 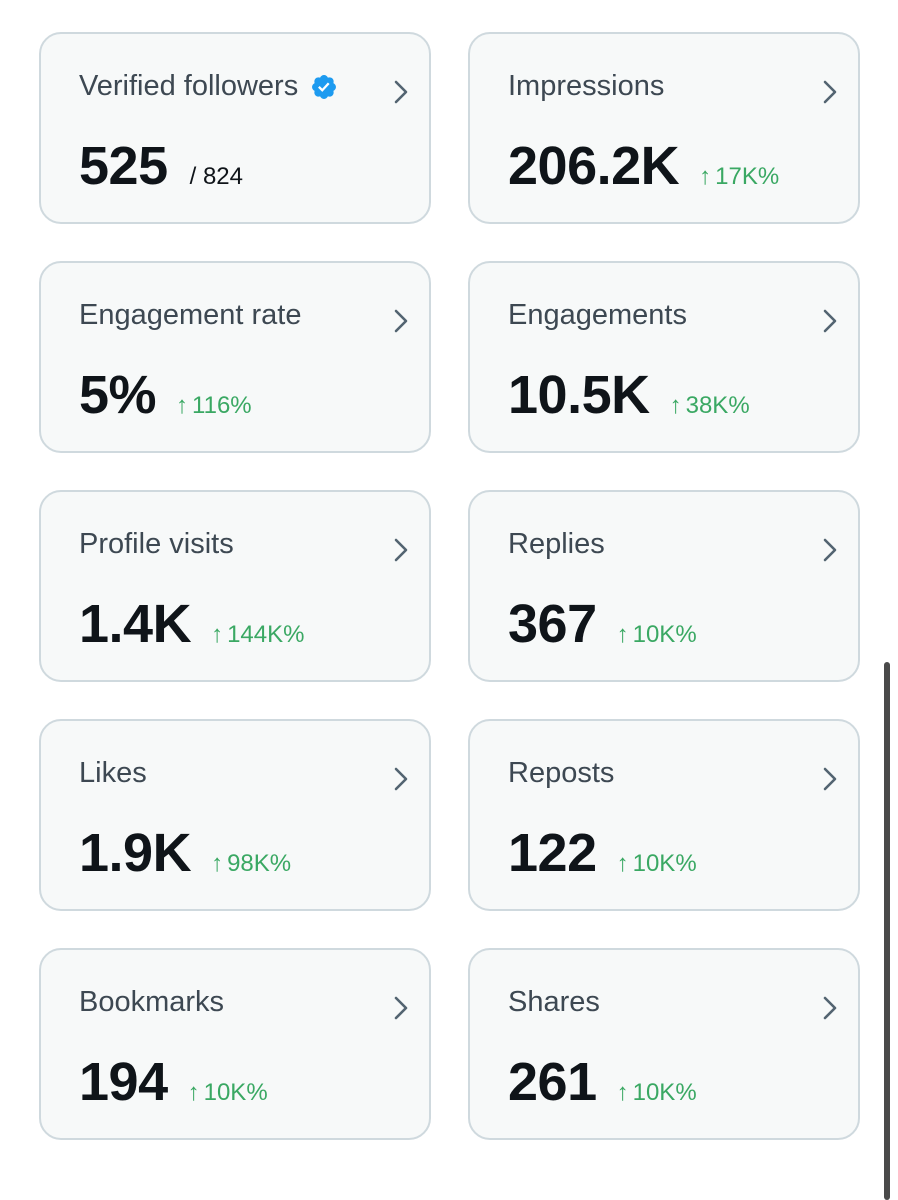 I want to click on card-title: Reposts, so click(x=561, y=773).